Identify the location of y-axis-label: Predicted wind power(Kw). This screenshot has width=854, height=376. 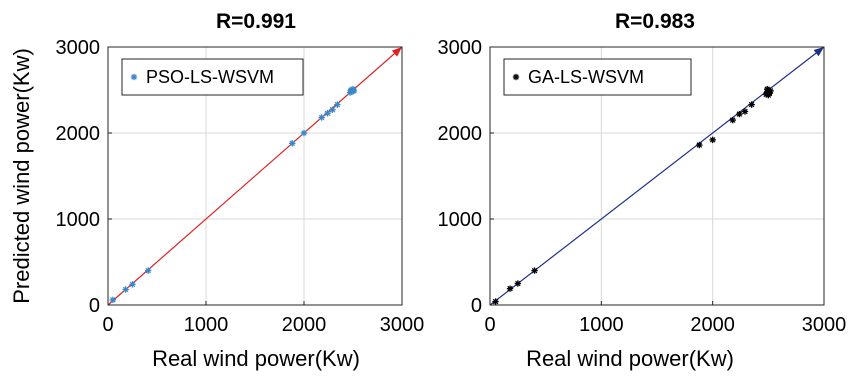
(21, 176).